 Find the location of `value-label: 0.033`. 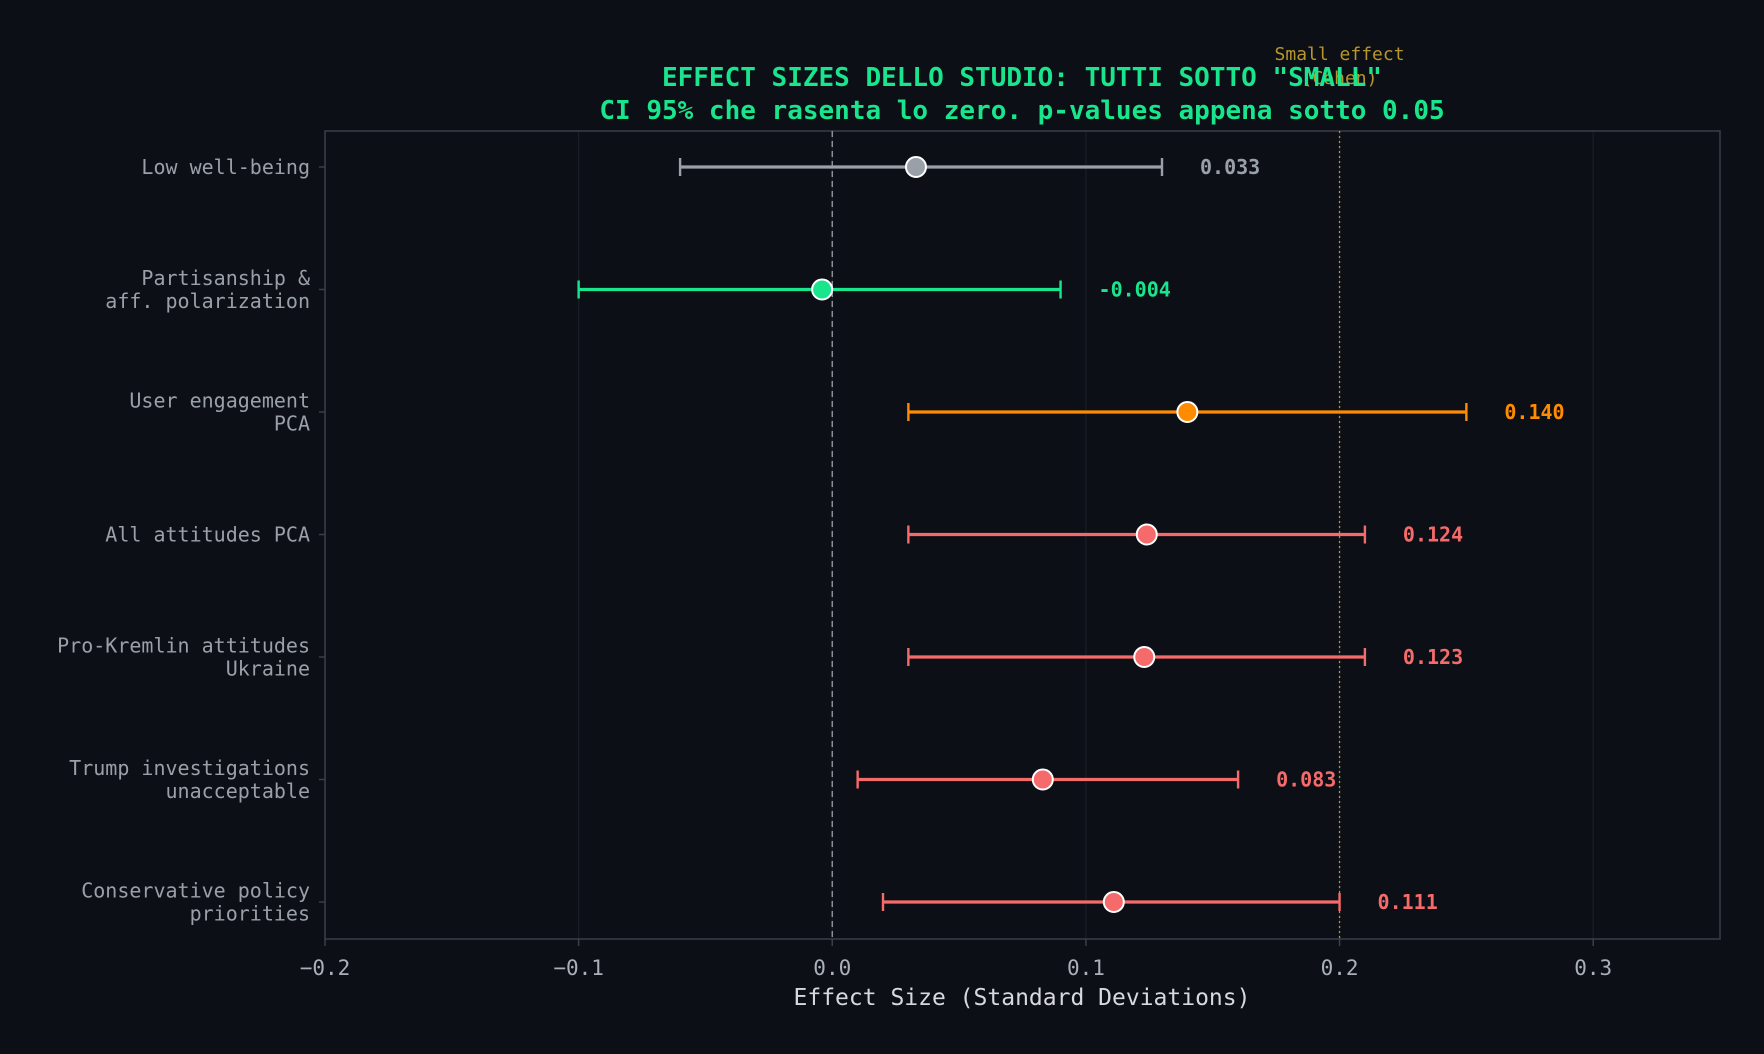

value-label: 0.033 is located at coordinates (1230, 167).